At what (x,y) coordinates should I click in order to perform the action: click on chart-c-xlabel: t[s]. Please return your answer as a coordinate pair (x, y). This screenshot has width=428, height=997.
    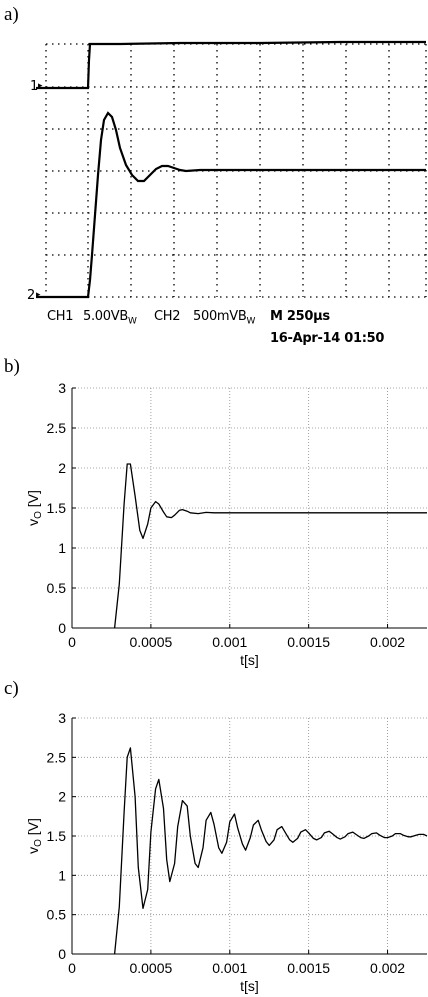
    Looking at the image, I should click on (249, 986).